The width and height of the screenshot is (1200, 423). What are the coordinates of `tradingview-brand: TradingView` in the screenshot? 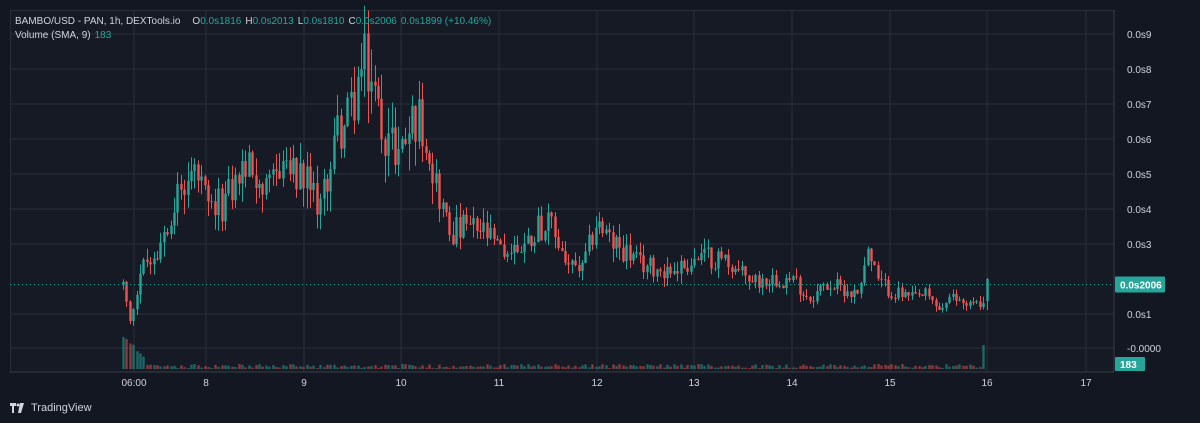 It's located at (51, 408).